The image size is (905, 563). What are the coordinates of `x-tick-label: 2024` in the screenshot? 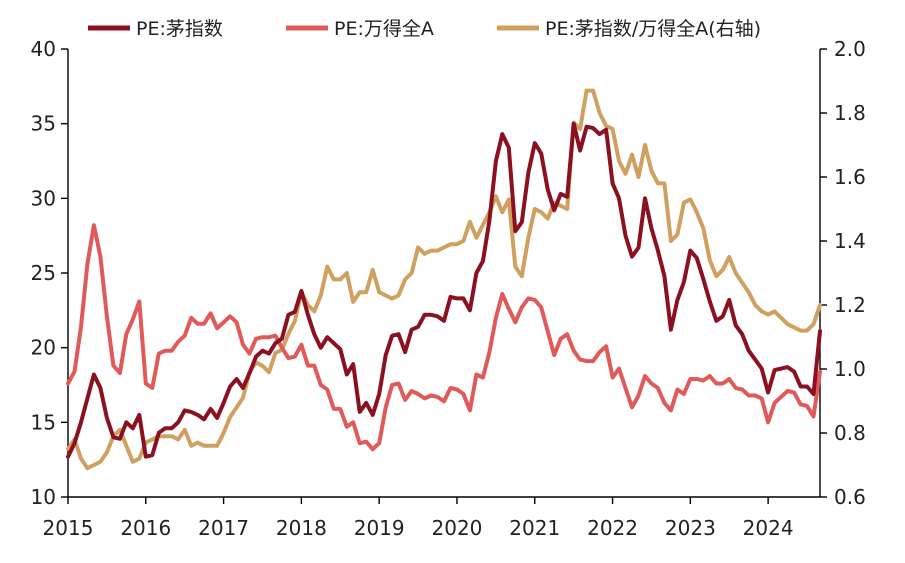 It's located at (768, 528).